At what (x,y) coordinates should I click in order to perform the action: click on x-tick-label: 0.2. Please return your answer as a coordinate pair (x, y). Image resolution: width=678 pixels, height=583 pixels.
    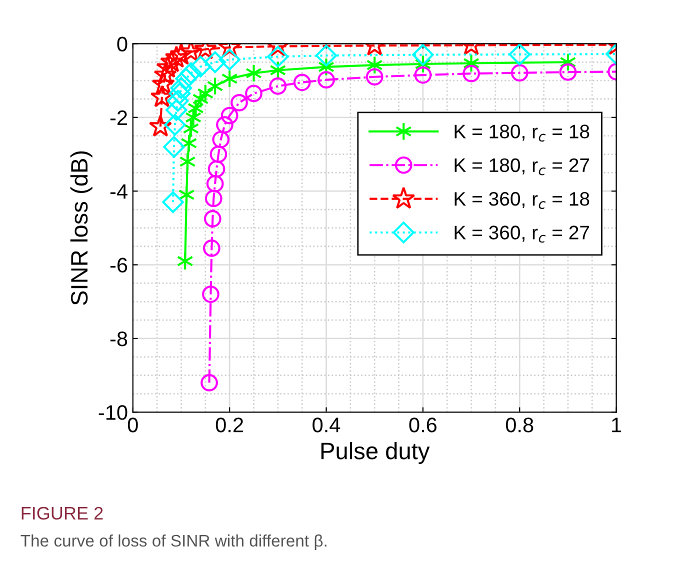
    Looking at the image, I should click on (230, 425).